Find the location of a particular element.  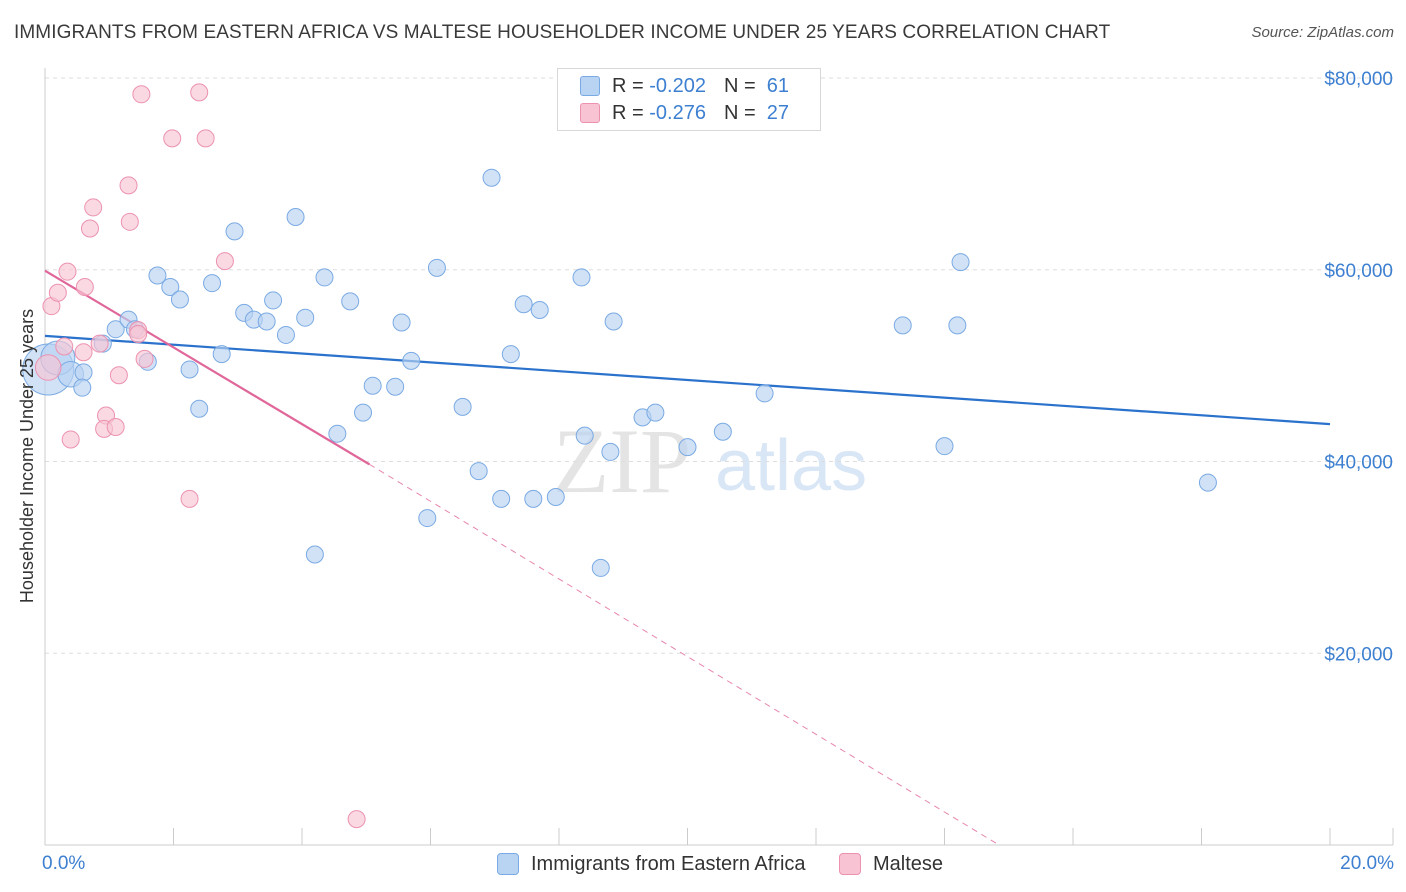

y-tick-label: $80,000 is located at coordinates (1358, 79).